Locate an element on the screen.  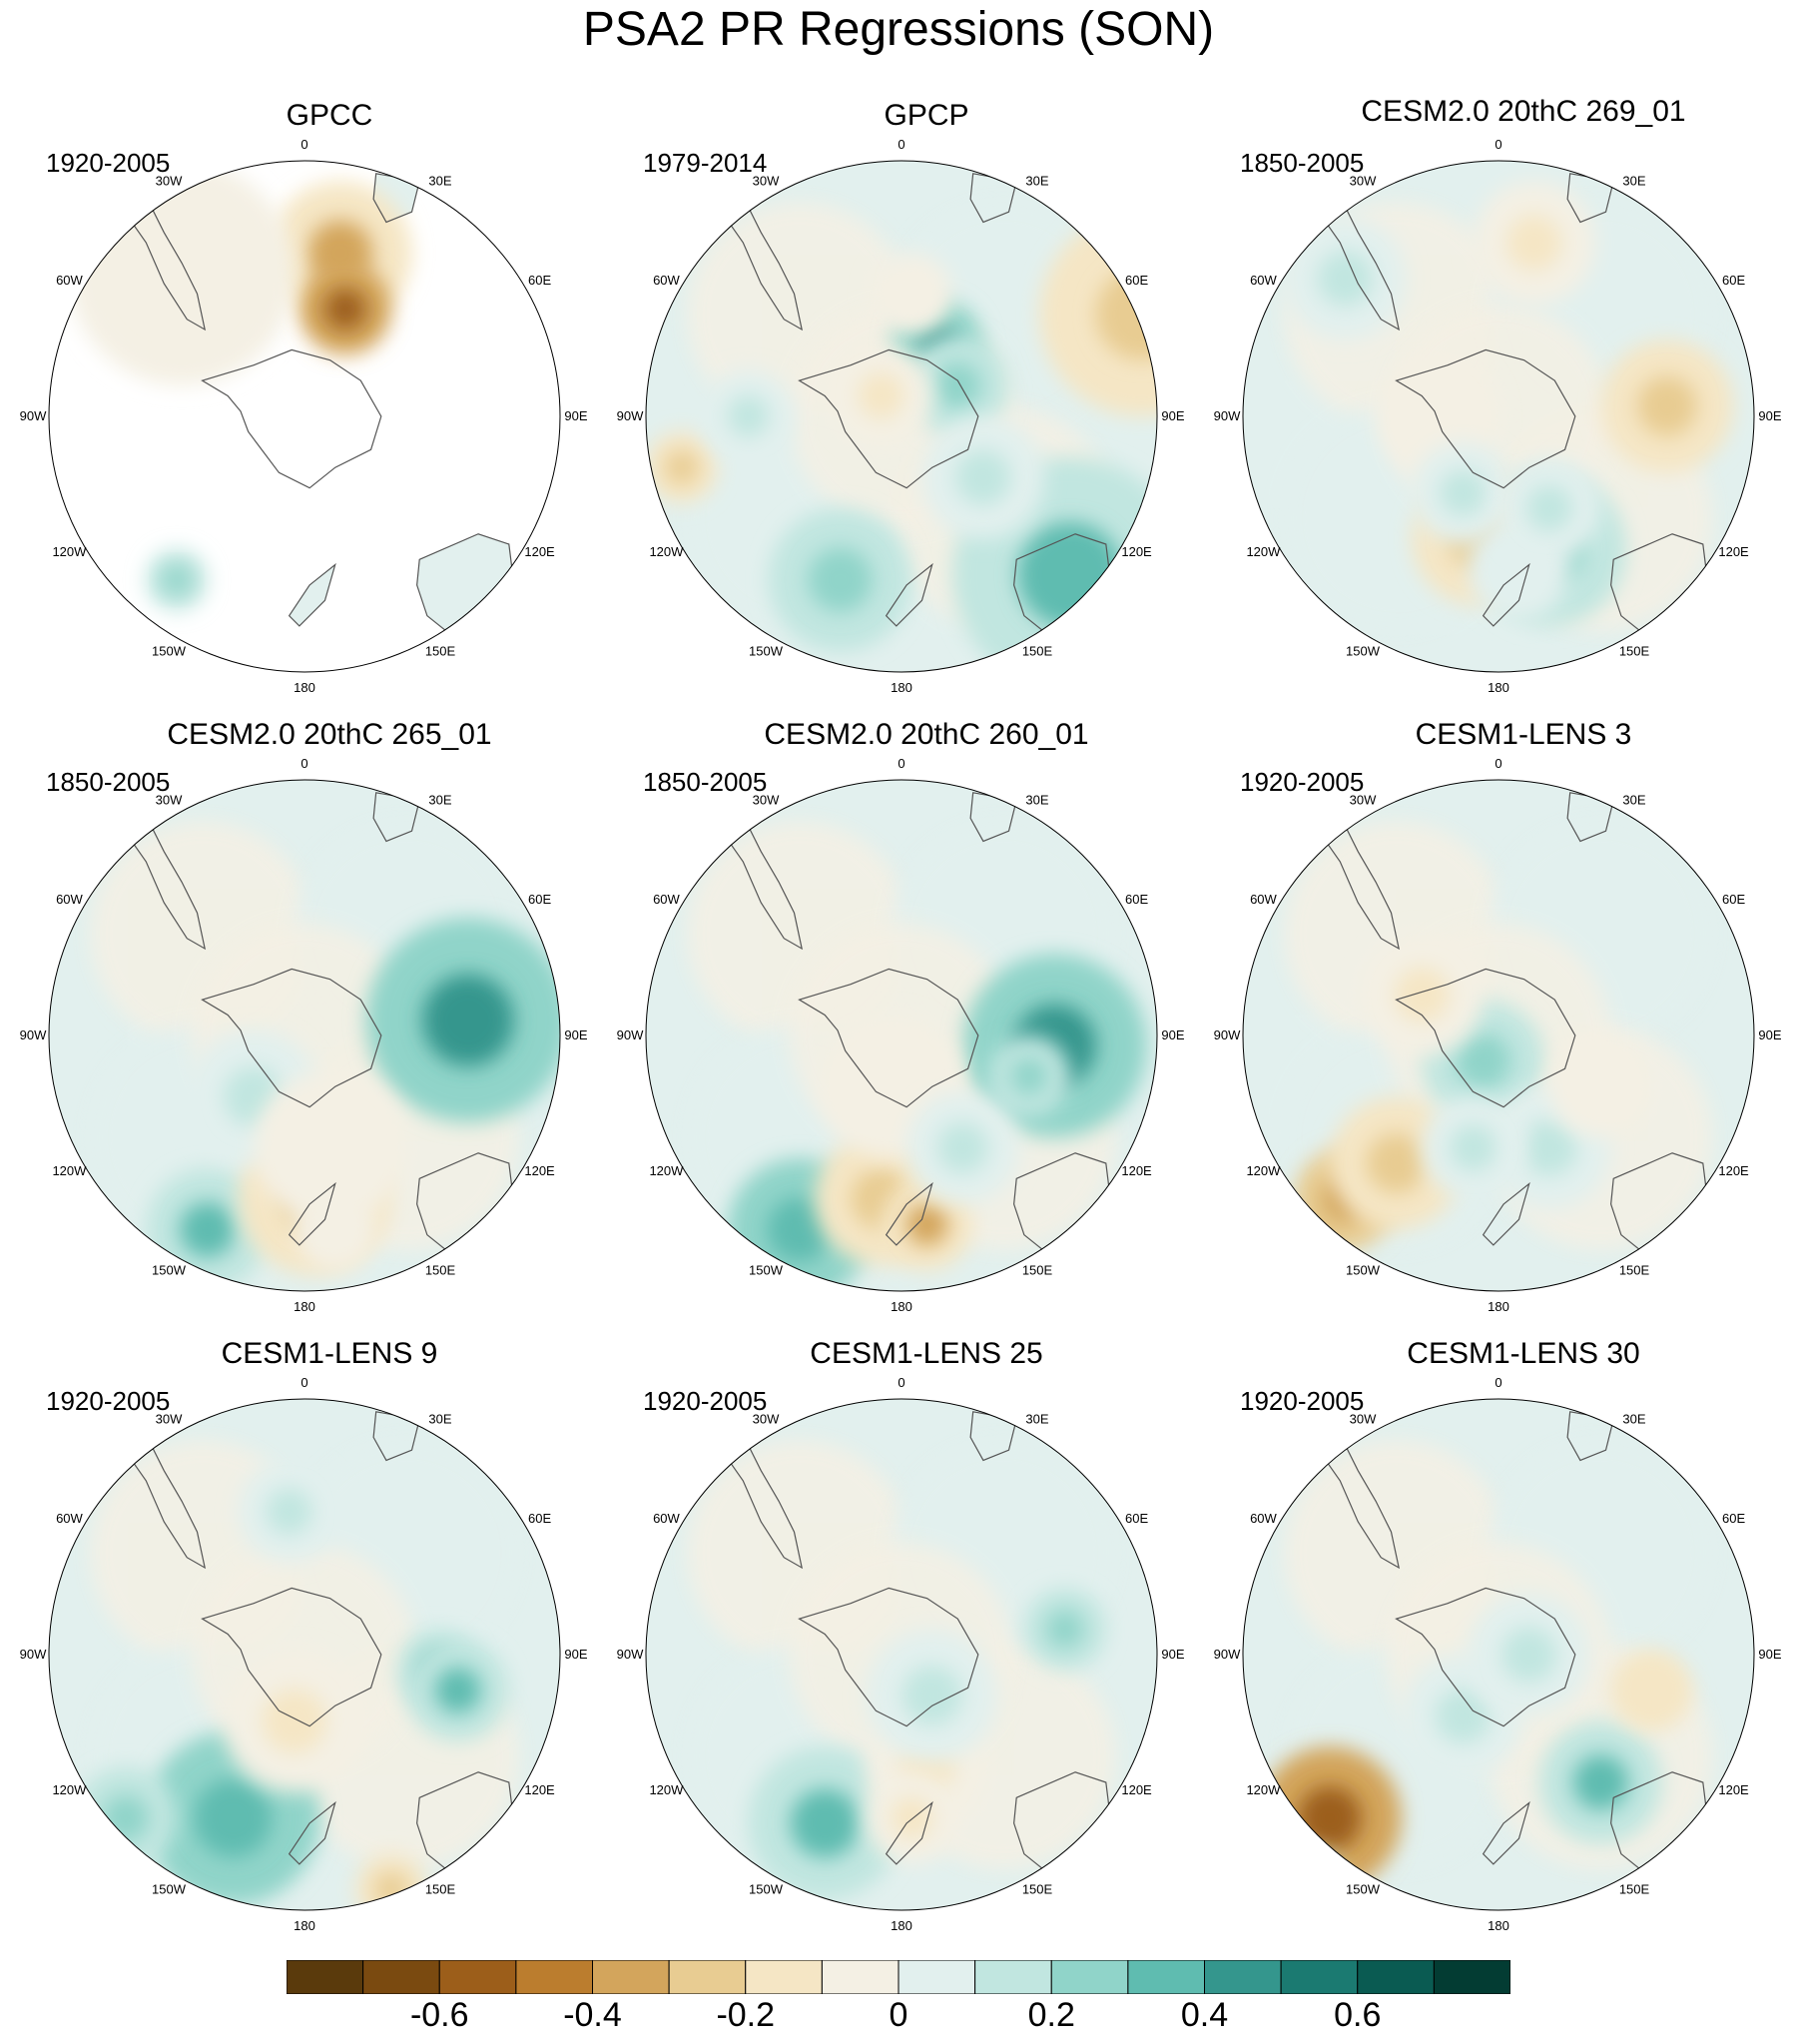
colorbar-tick-label: 0 is located at coordinates (898, 2015).